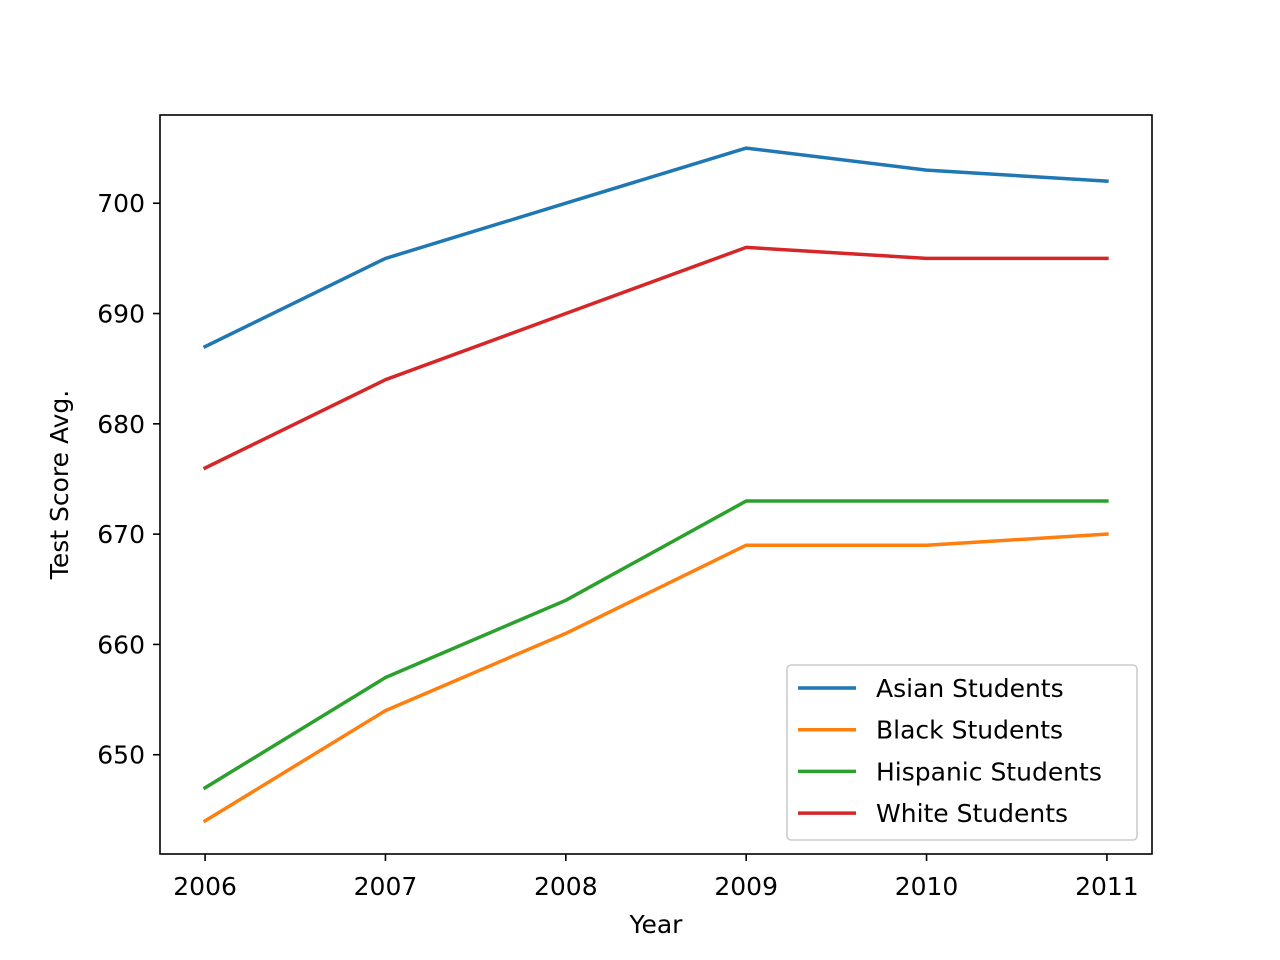 The height and width of the screenshot is (960, 1280). I want to click on x-tick-label: 2007, so click(386, 886).